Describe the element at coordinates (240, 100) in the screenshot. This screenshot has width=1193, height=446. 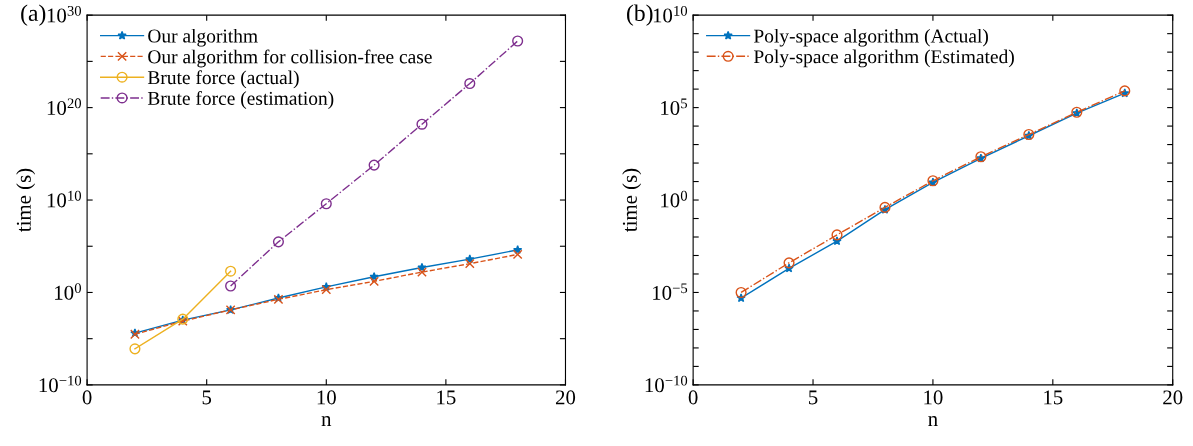
I see `legend-label: Brute force (estimation)` at that location.